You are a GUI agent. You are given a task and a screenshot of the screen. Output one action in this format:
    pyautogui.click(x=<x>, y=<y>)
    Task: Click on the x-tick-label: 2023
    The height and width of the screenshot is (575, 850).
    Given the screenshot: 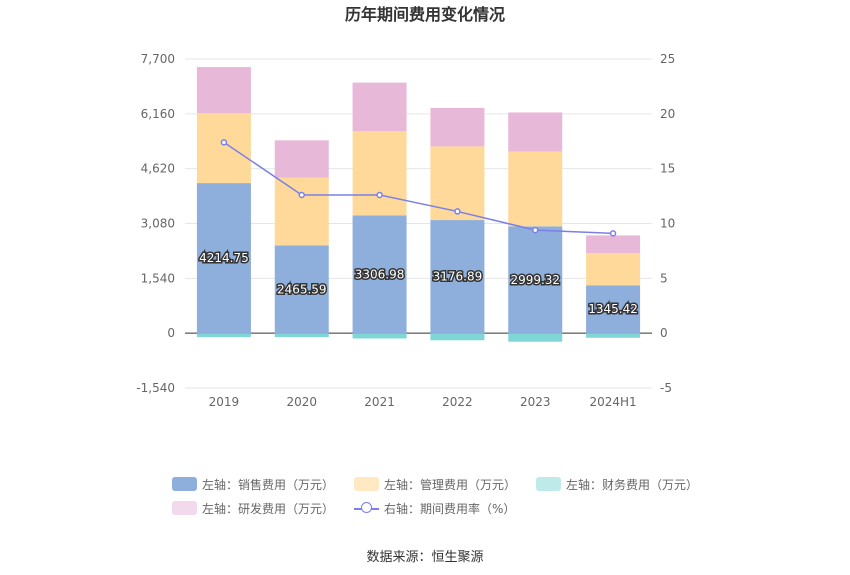 What is the action you would take?
    pyautogui.click(x=535, y=402)
    